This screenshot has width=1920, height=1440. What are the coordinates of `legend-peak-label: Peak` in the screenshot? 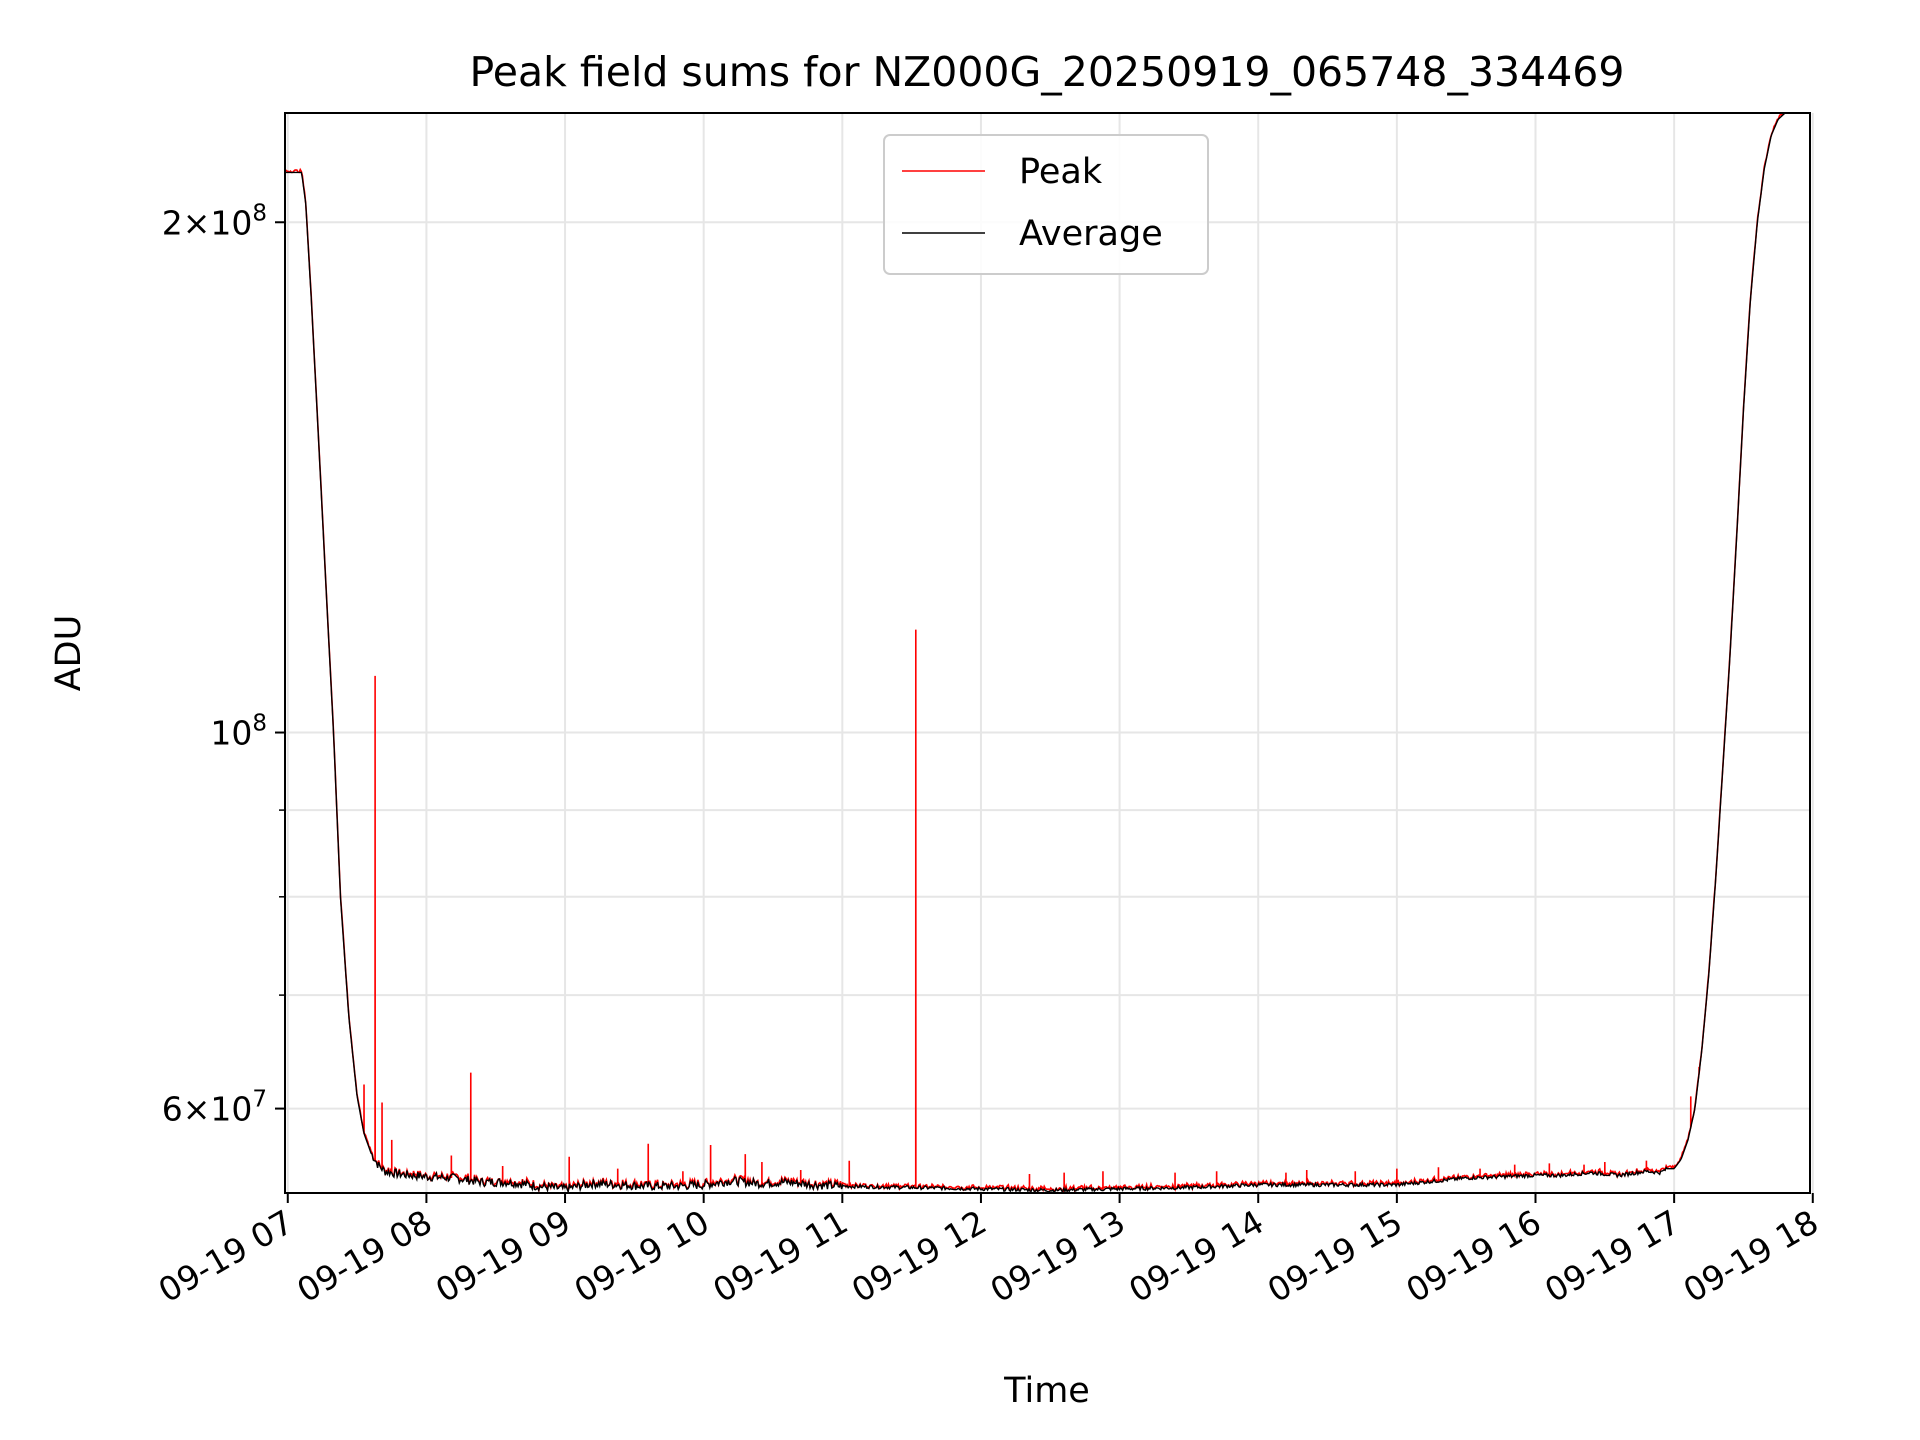 It's located at (1061, 172).